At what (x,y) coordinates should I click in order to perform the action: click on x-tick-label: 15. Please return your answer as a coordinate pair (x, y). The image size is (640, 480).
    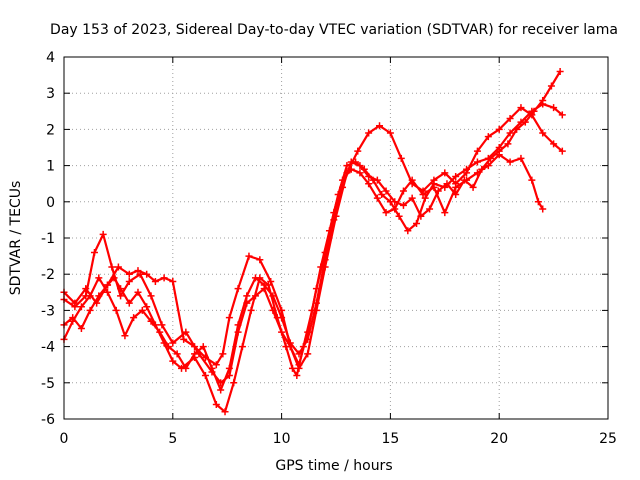
    Looking at the image, I should click on (390, 439).